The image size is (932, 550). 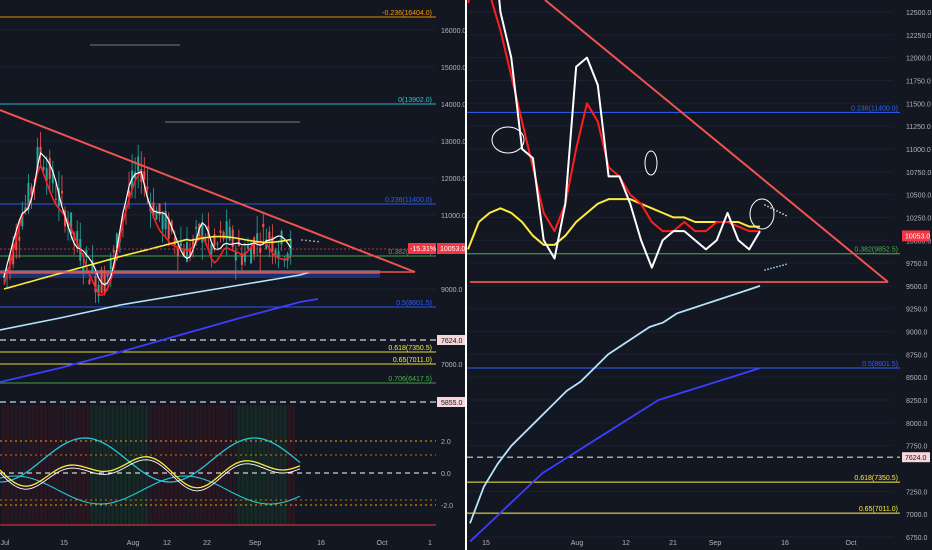 What do you see at coordinates (452, 290) in the screenshot?
I see `left-y-tick: 9000.0` at bounding box center [452, 290].